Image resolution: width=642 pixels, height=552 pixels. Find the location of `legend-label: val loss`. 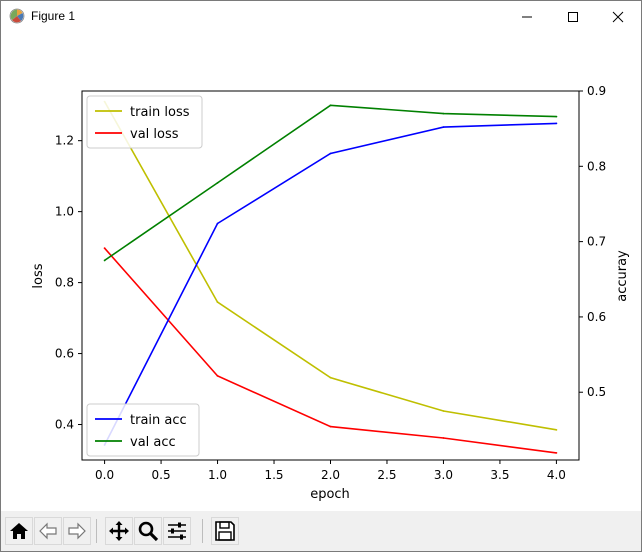

legend-label: val loss is located at coordinates (154, 134).